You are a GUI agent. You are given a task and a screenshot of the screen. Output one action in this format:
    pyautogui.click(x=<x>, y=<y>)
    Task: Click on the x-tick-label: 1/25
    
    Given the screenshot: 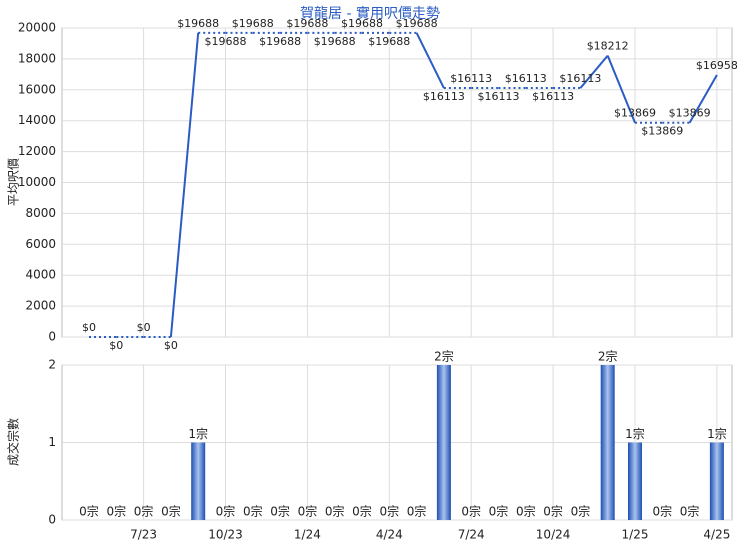 What is the action you would take?
    pyautogui.click(x=635, y=535)
    